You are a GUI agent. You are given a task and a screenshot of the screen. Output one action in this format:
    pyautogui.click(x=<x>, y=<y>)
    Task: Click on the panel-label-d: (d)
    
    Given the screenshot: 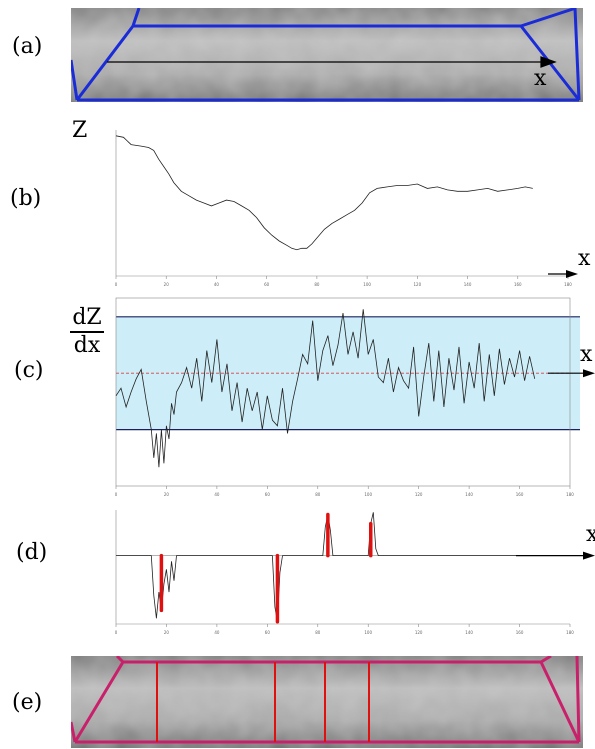 What is the action you would take?
    pyautogui.click(x=32, y=552)
    